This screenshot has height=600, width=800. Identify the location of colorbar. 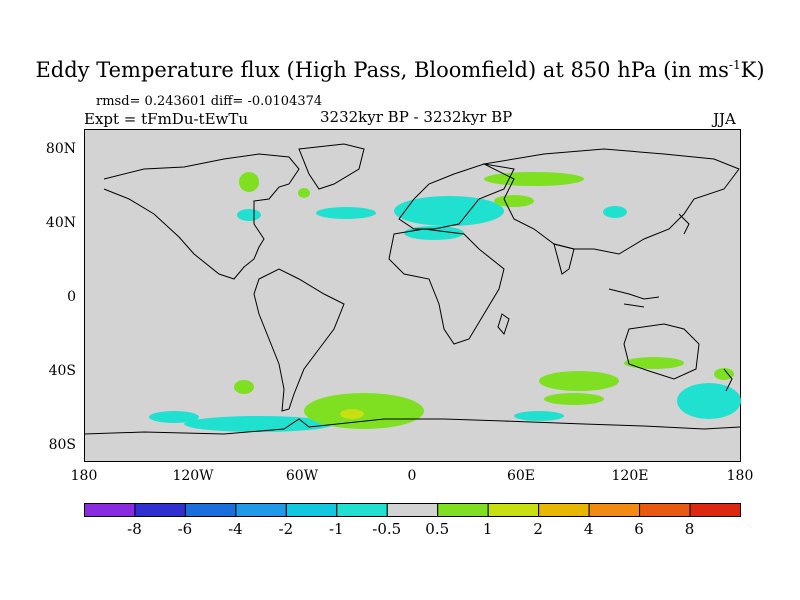
(412, 510).